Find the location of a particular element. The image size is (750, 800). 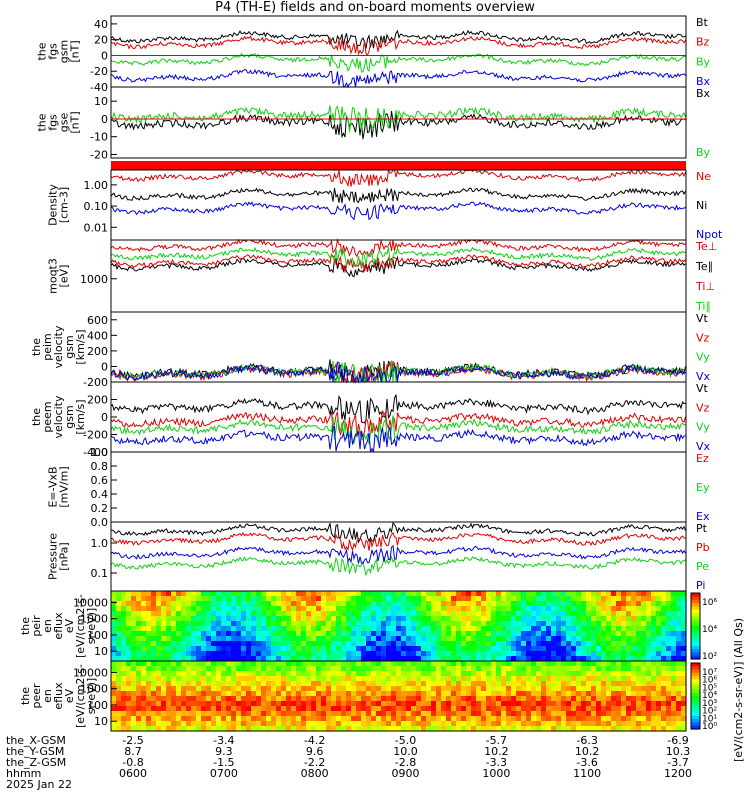

colorbar-cell is located at coordinates (695, 694).